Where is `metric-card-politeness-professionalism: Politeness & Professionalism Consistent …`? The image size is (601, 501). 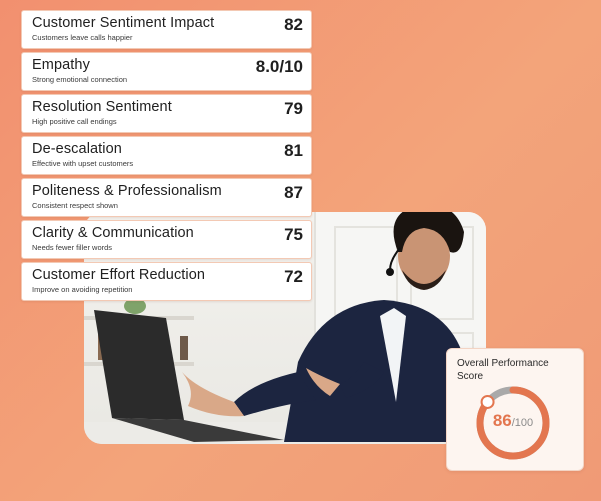
metric-card-politeness-professionalism: Politeness & Professionalism Consistent … is located at coordinates (166, 197).